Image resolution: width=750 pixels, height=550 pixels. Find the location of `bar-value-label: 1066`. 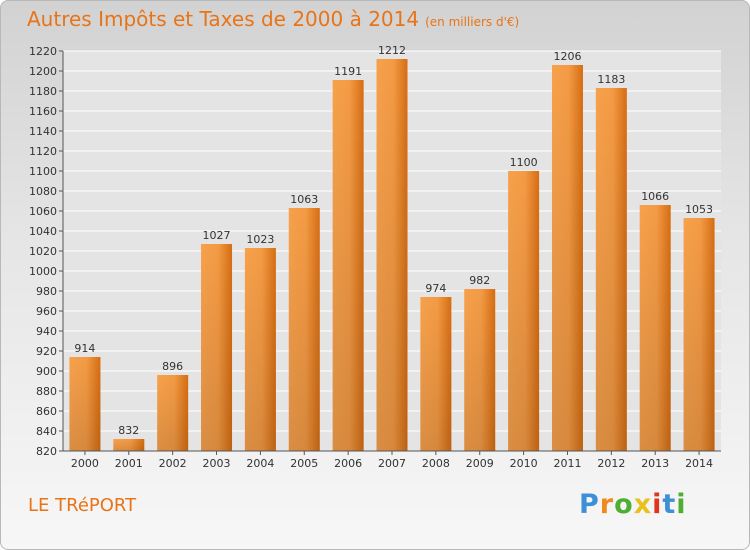

bar-value-label: 1066 is located at coordinates (655, 196).